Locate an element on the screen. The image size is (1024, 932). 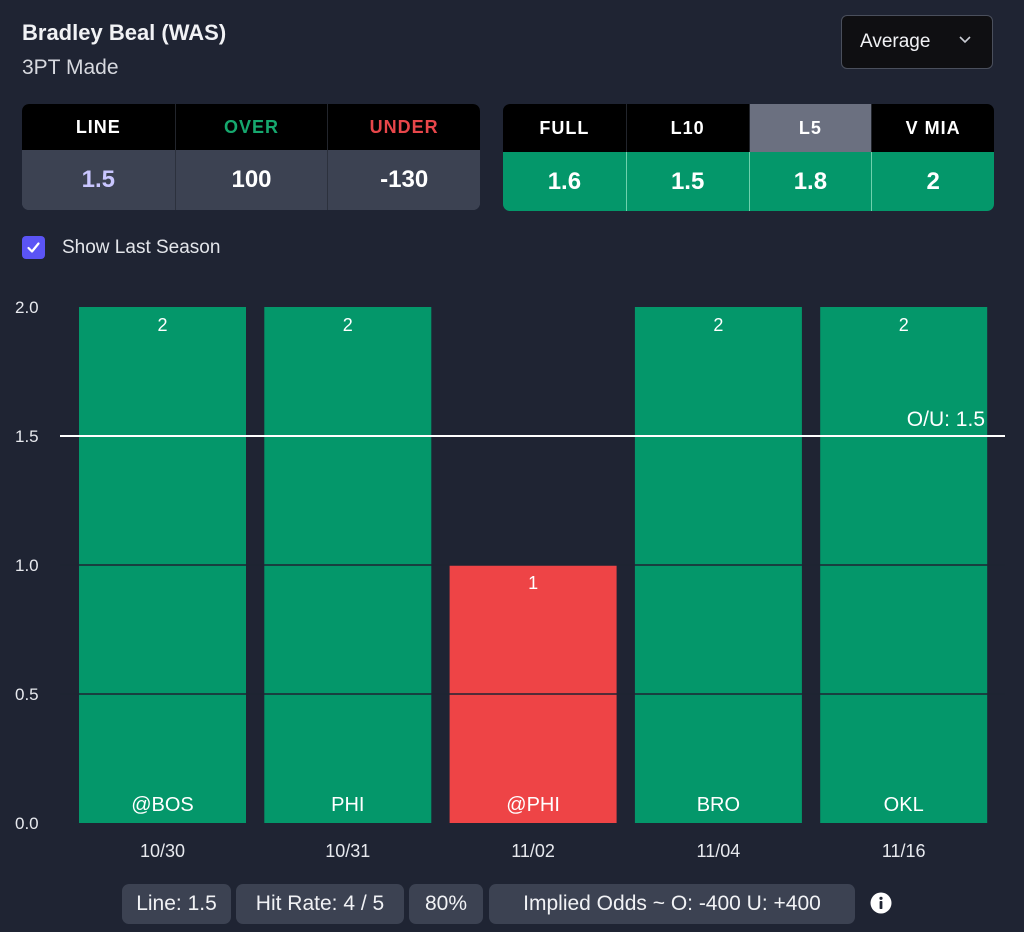
line-header: LINE is located at coordinates (98, 127).